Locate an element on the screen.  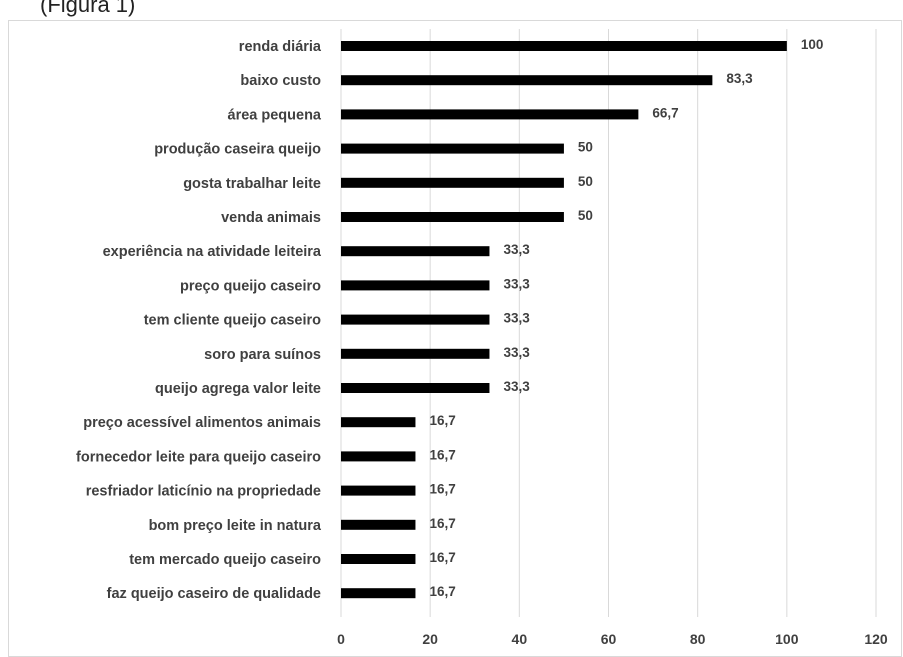
x-axis-tick-labels: 0 20 40 60 80 100 120 is located at coordinates (612, 639).